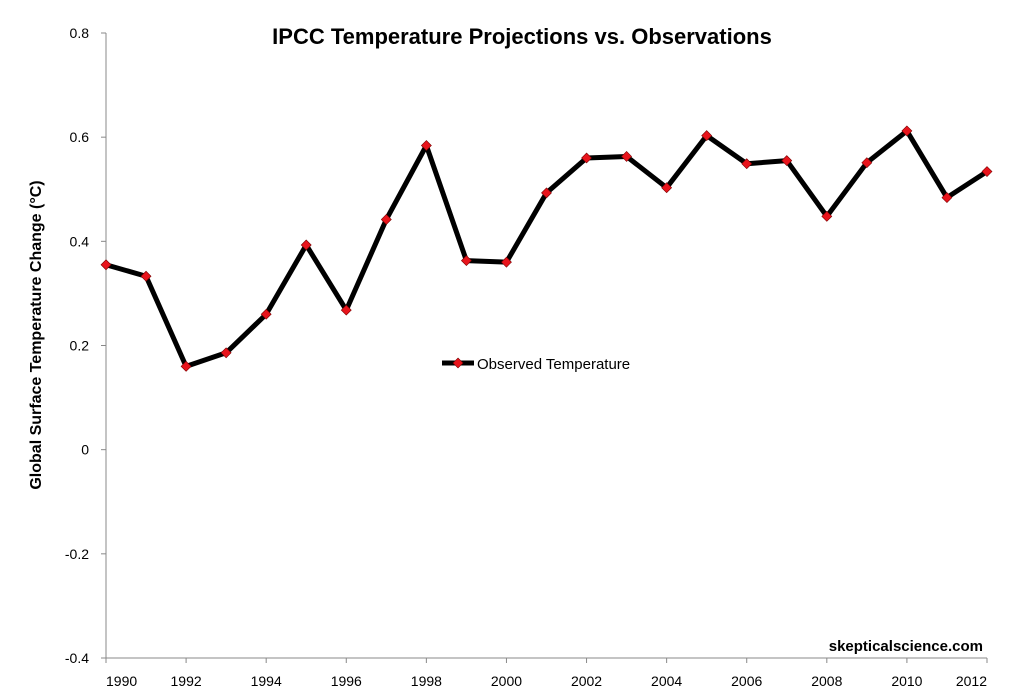  Describe the element at coordinates (266, 681) in the screenshot. I see `x-tick-label: 1994` at that location.